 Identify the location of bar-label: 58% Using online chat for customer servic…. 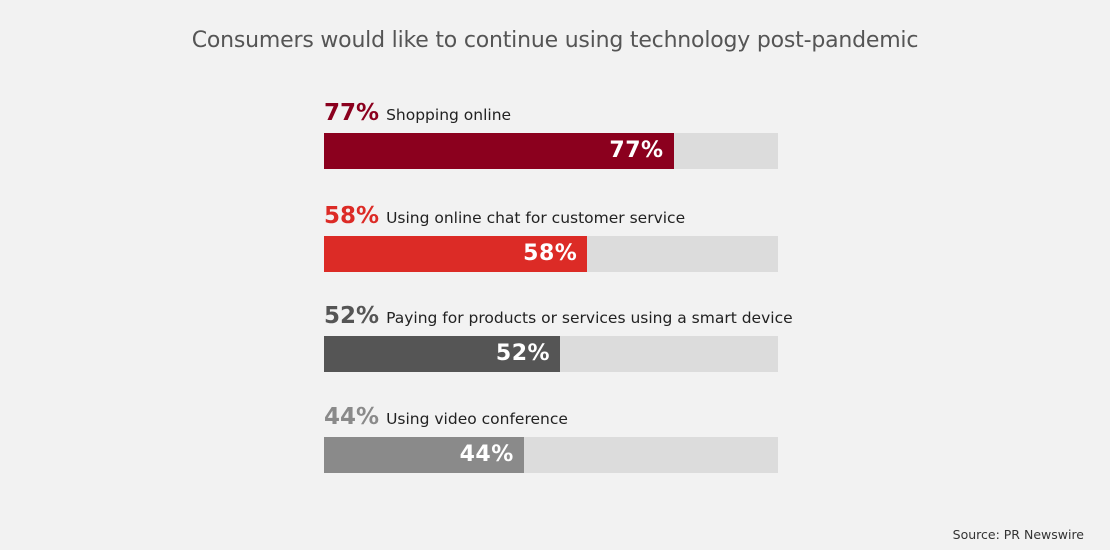
(504, 218).